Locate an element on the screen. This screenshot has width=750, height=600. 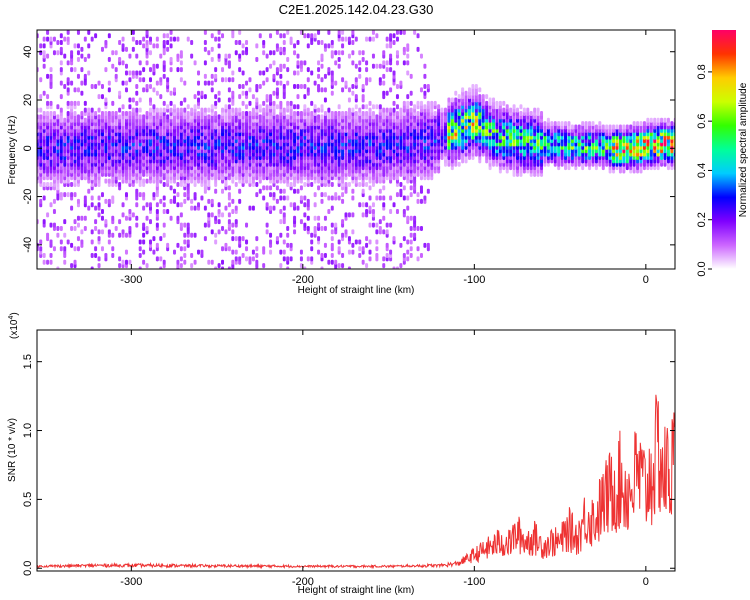
colorbar-tick-label: 0.2 is located at coordinates (702, 219).